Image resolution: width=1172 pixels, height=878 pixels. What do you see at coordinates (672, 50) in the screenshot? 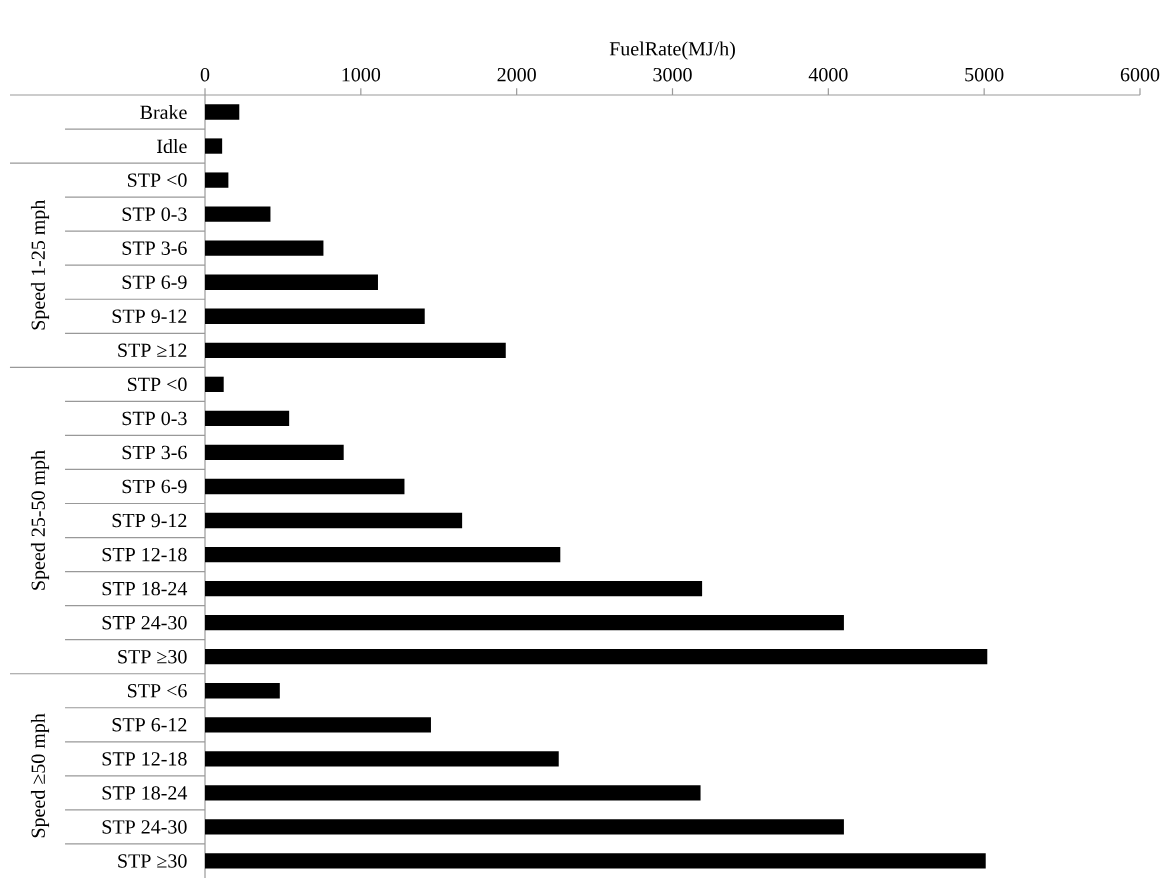
I see `x-axis-title: FuelRate(MJ/h)` at bounding box center [672, 50].